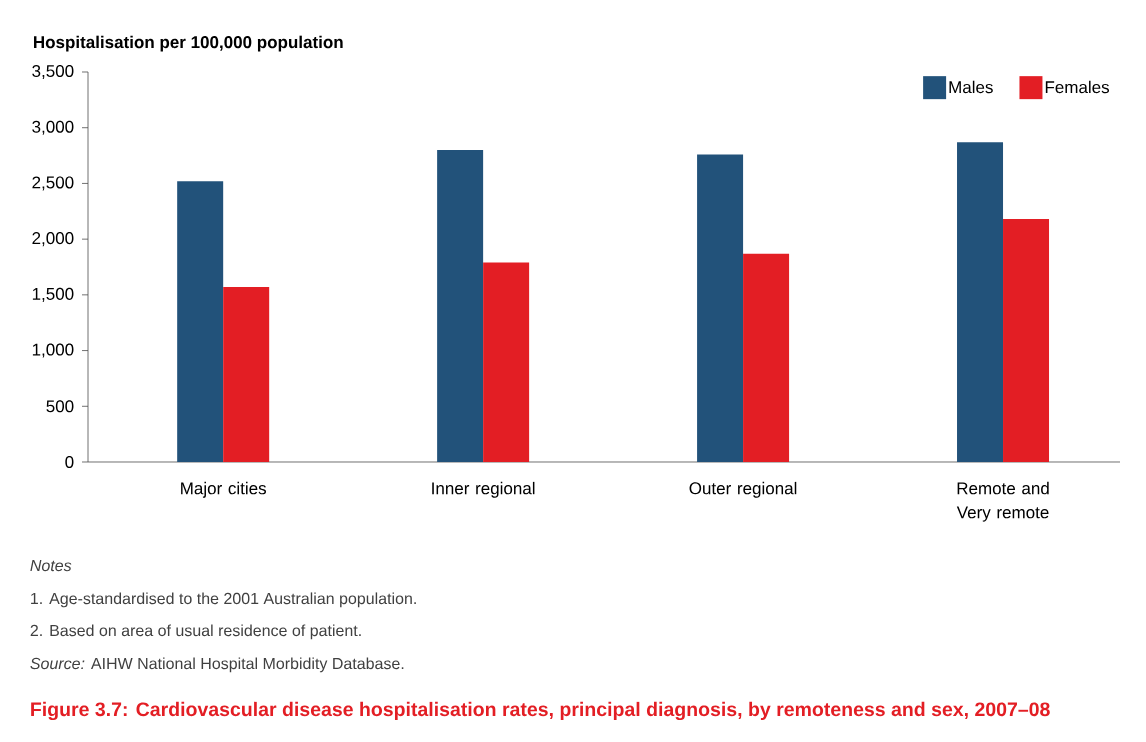  I want to click on legend-label: Males, so click(971, 87).